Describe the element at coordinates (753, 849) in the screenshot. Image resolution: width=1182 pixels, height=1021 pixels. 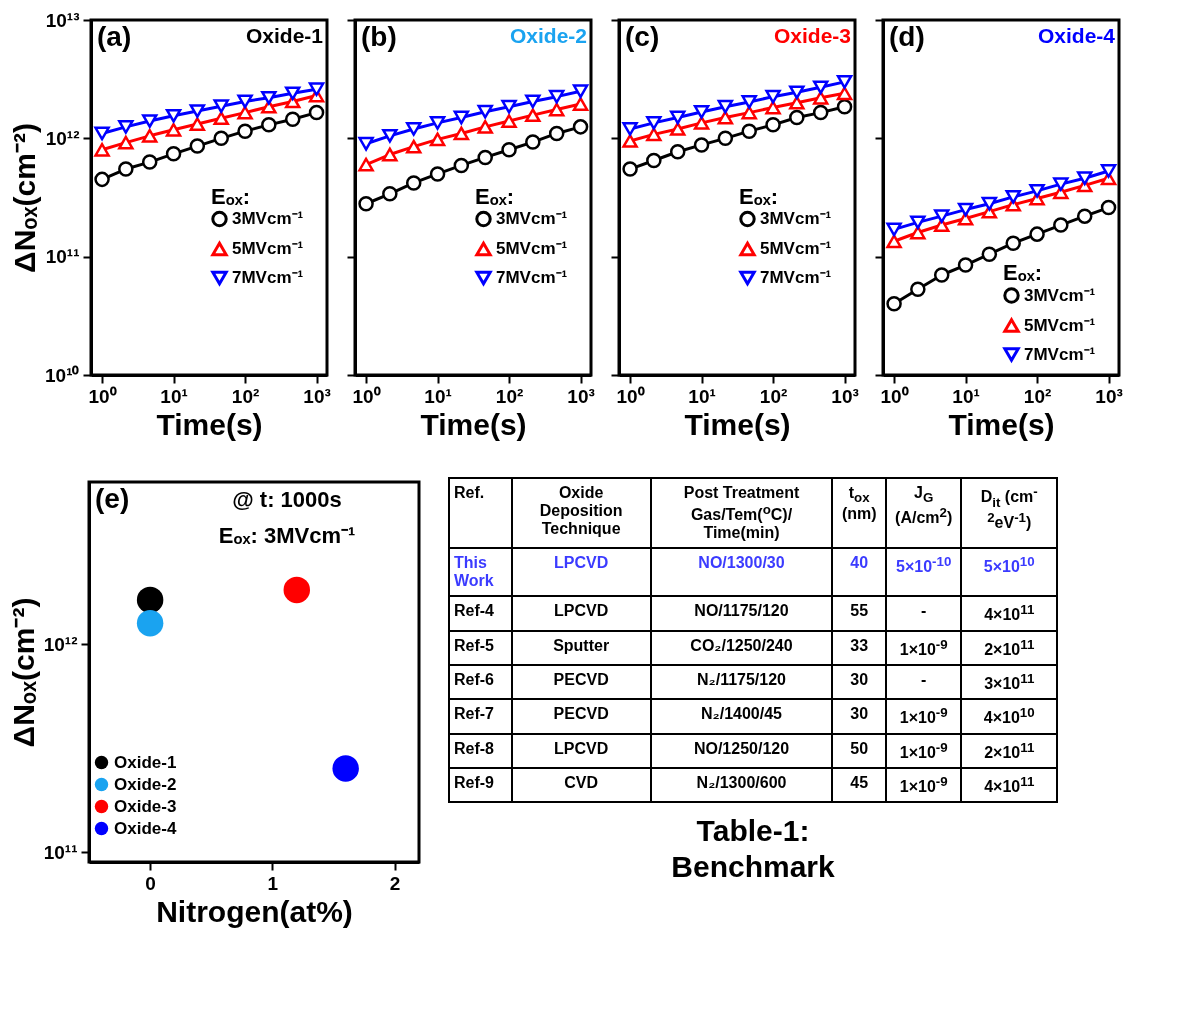
I see `text: Table-1: Benchmark` at that location.